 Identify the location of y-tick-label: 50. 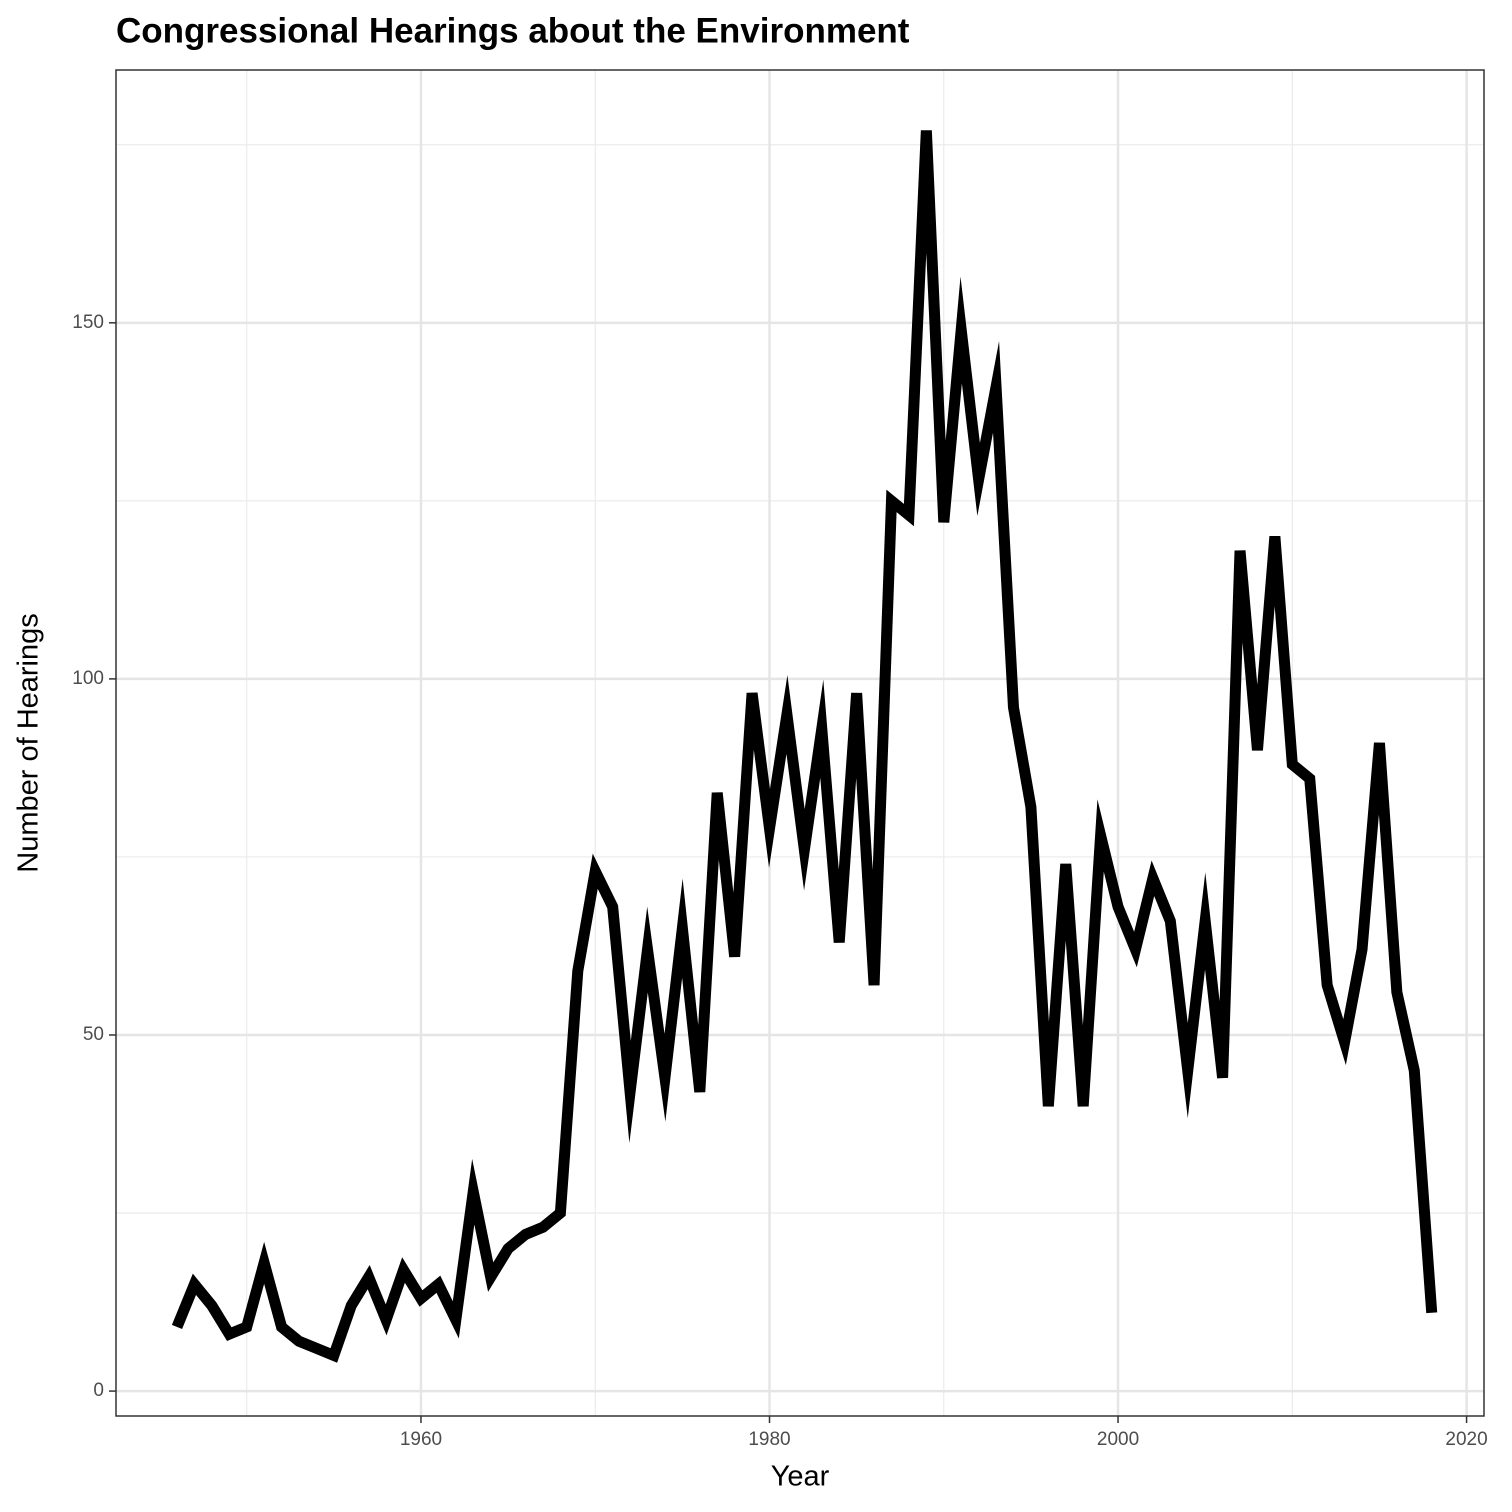
(93, 1034).